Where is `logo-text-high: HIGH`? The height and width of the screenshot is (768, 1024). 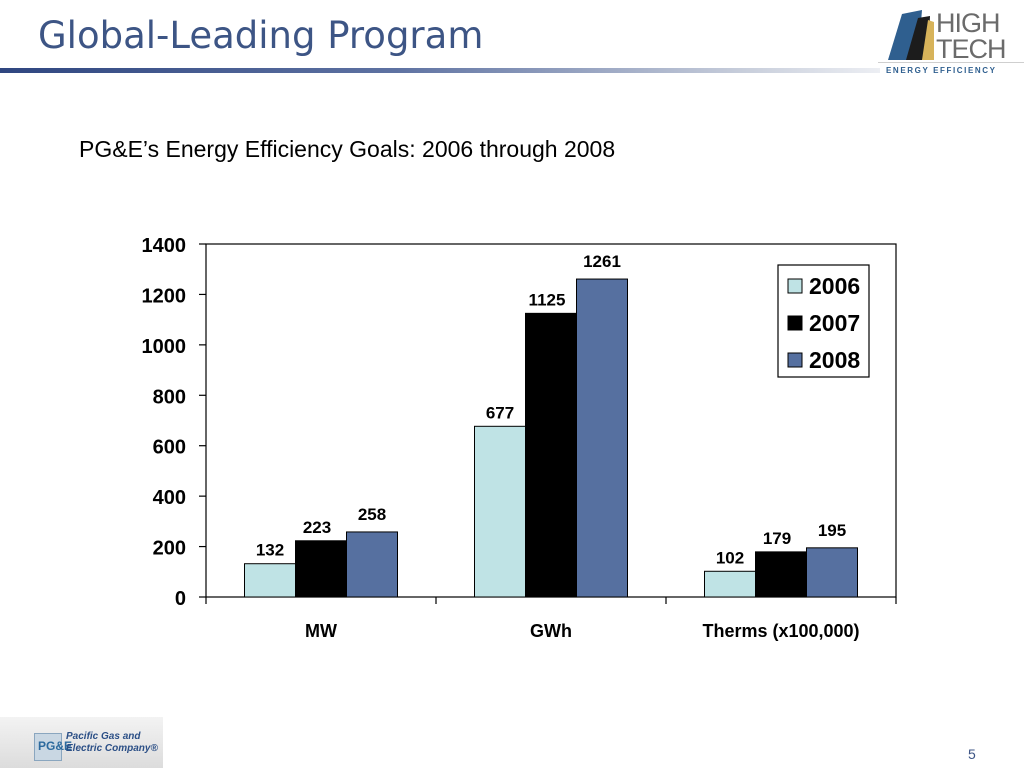 logo-text-high: HIGH is located at coordinates (968, 23).